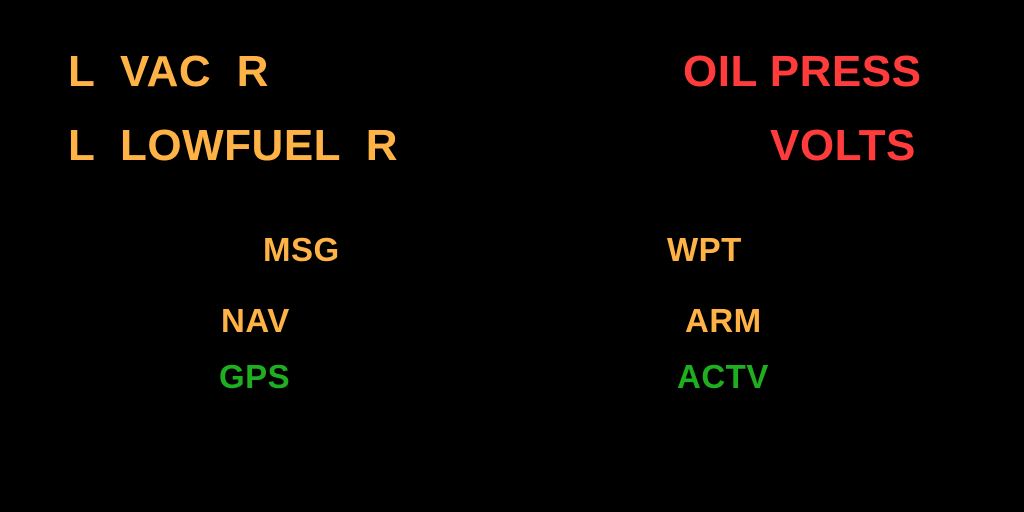 This screenshot has height=512, width=1024. I want to click on low-fuel-annunciator: L LOWFUEL R, so click(233, 145).